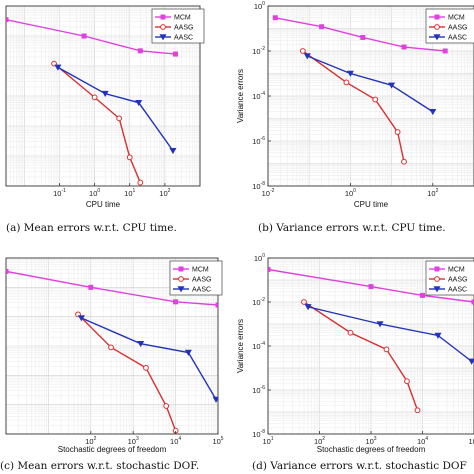 The width and height of the screenshot is (474, 474). What do you see at coordinates (258, 346) in the screenshot?
I see `y-tick-label: 10⁻⁴` at bounding box center [258, 346].